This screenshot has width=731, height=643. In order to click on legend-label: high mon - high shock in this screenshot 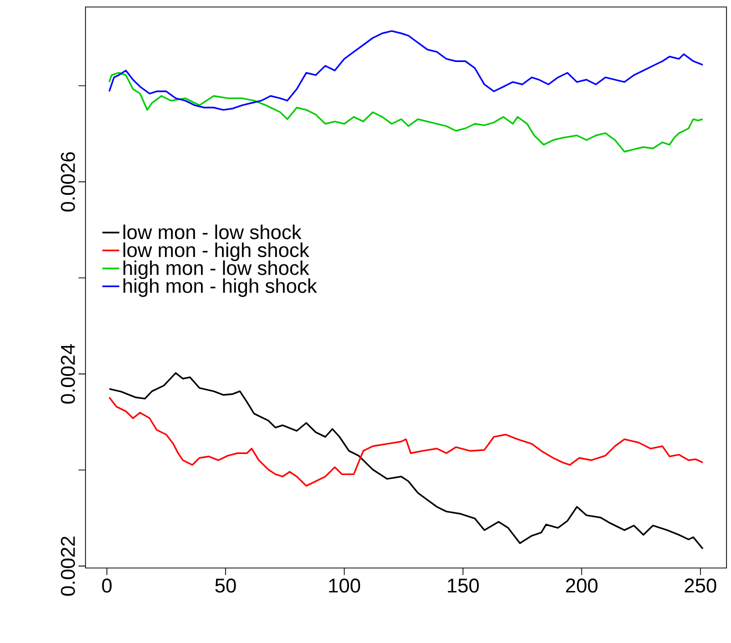, I will do `click(220, 287)`.